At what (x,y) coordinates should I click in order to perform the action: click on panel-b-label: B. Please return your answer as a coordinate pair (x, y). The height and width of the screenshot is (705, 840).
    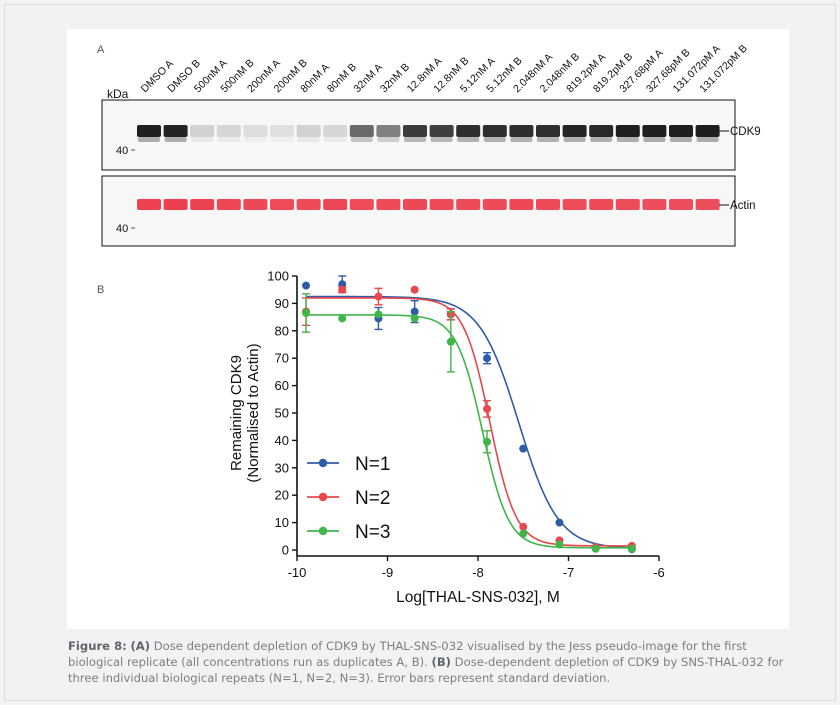
    Looking at the image, I should click on (100, 290).